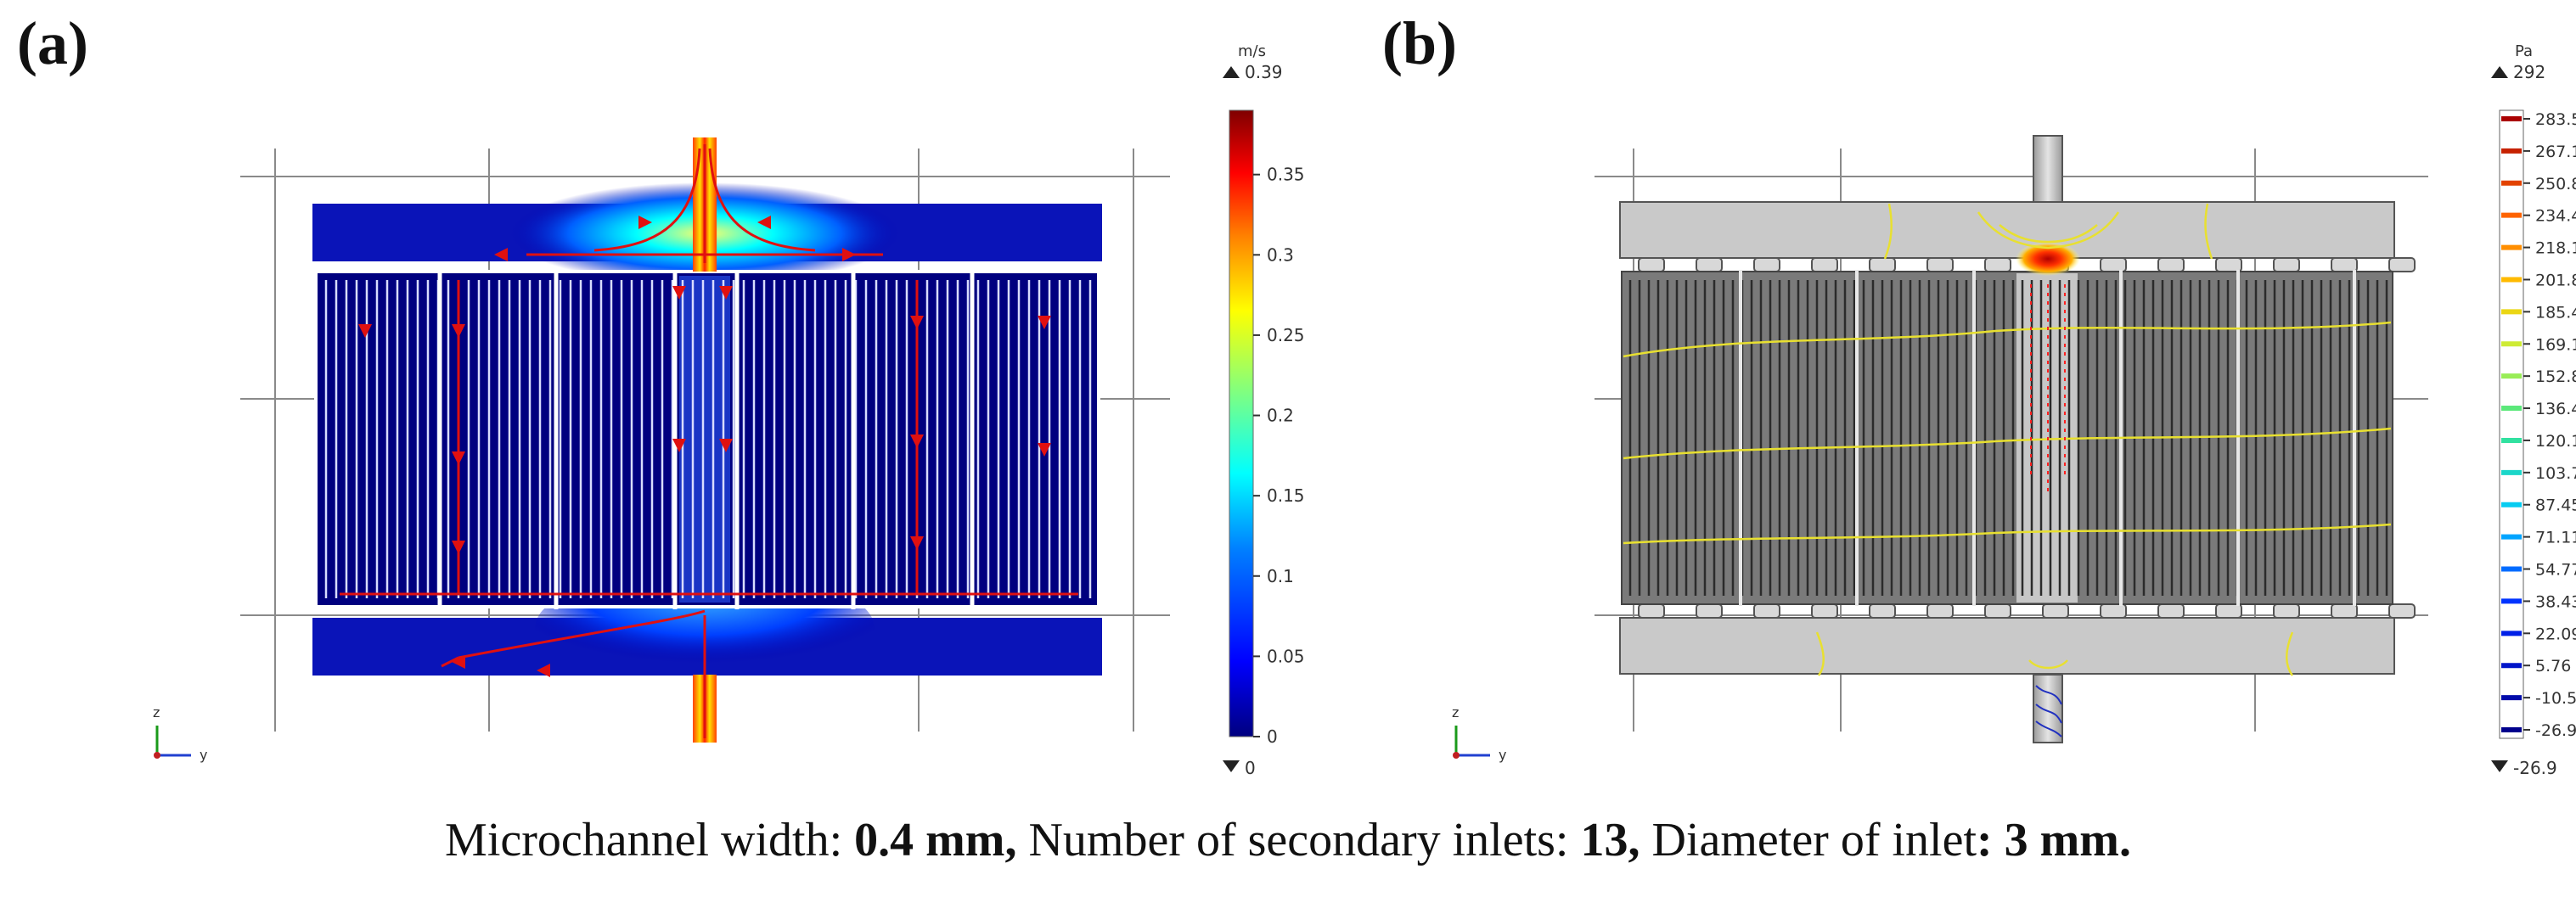  I want to click on outlet-pressure-contours, so click(2048, 711).